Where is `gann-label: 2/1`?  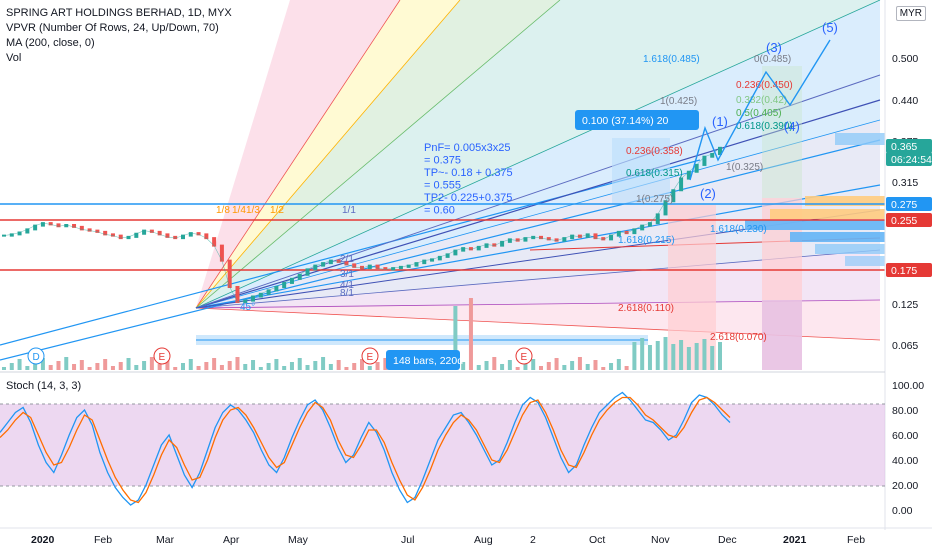 gann-label: 2/1 is located at coordinates (347, 259).